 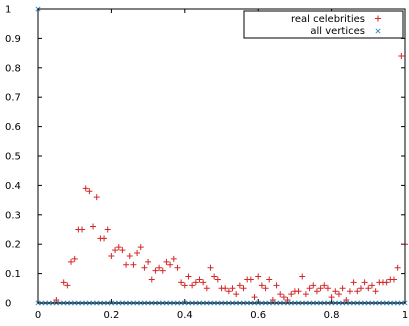 What do you see at coordinates (221, 315) in the screenshot?
I see `x-tick-labels: 0 0.2 0.4 0.6 0.8 1` at bounding box center [221, 315].